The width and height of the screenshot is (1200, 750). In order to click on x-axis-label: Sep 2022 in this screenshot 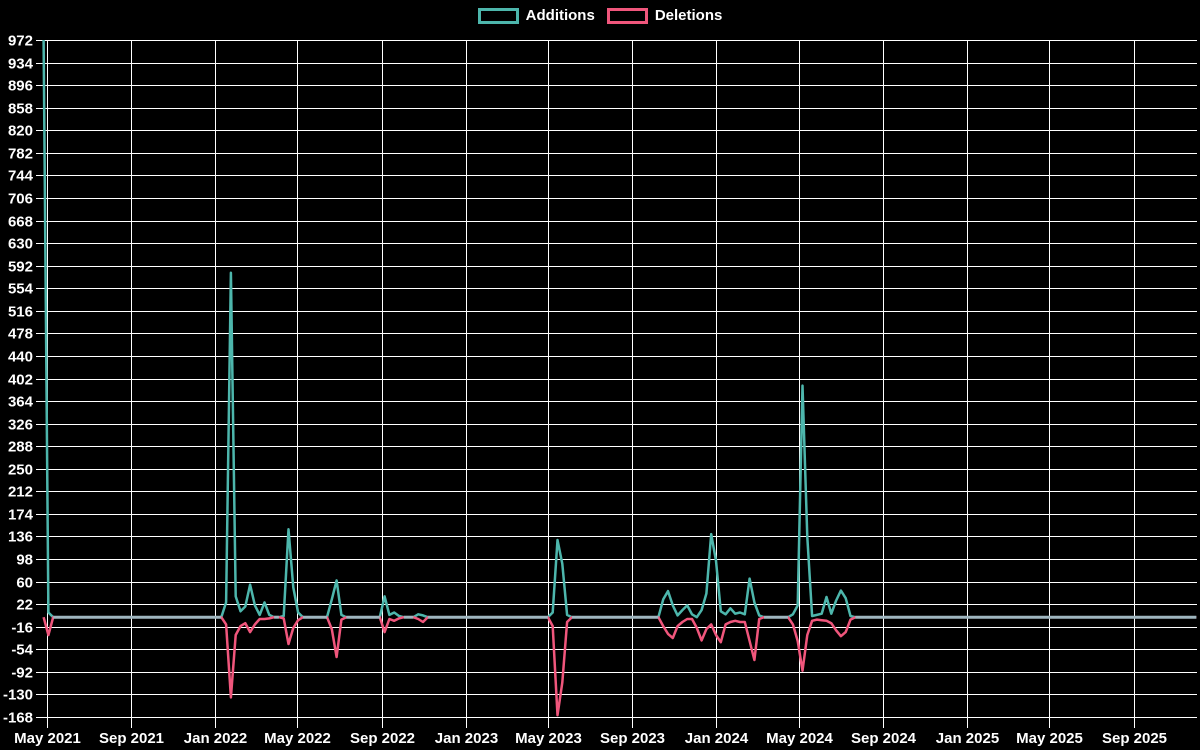, I will do `click(382, 738)`.